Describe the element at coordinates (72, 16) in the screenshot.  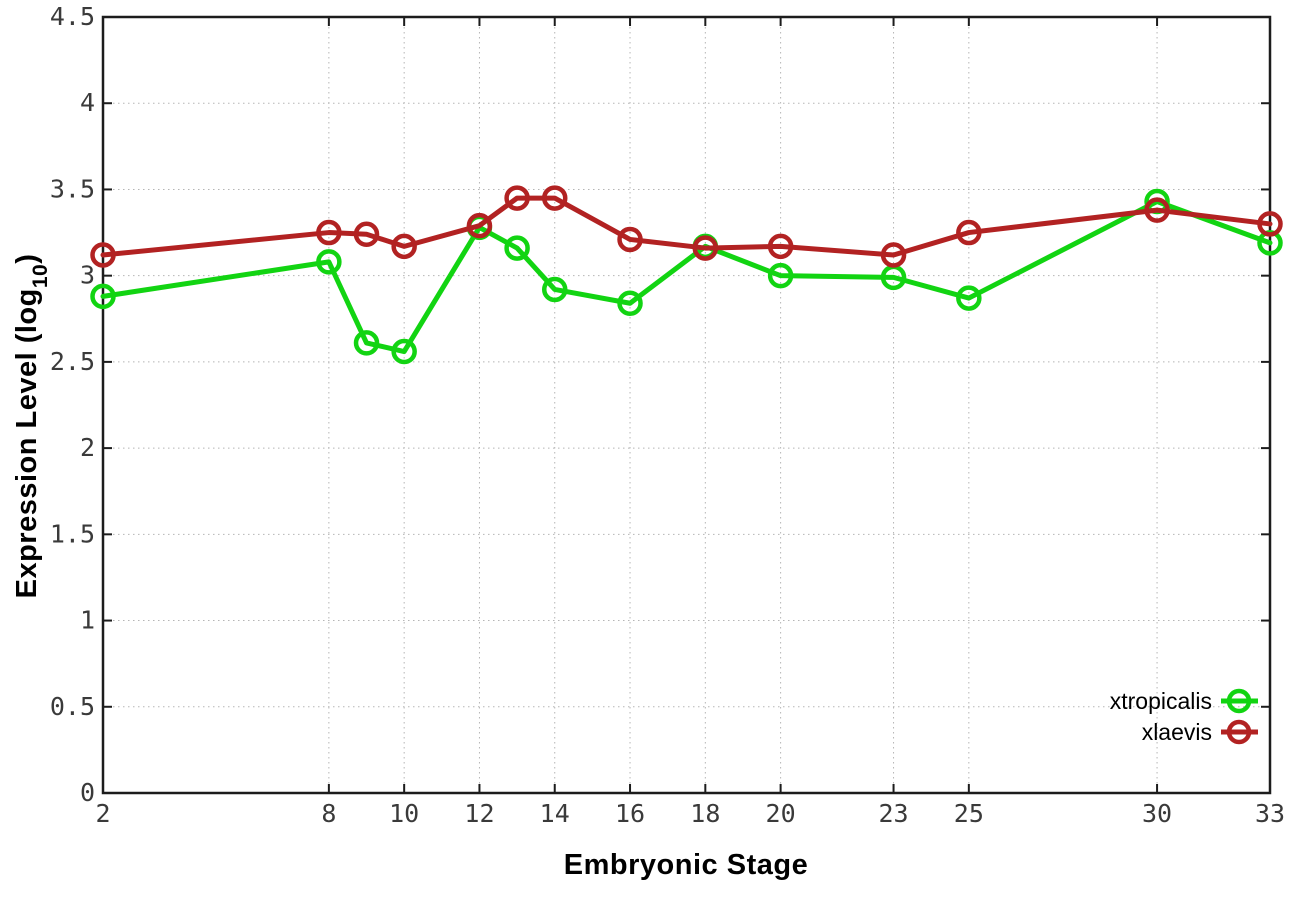
I see `y-tick-label: 4.5` at that location.